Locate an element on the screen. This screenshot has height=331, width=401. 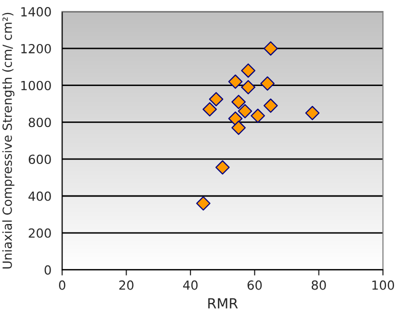
y-axis-title: Uniaxial Compressive Strength (cm/ cm²) is located at coordinates (8, 140).